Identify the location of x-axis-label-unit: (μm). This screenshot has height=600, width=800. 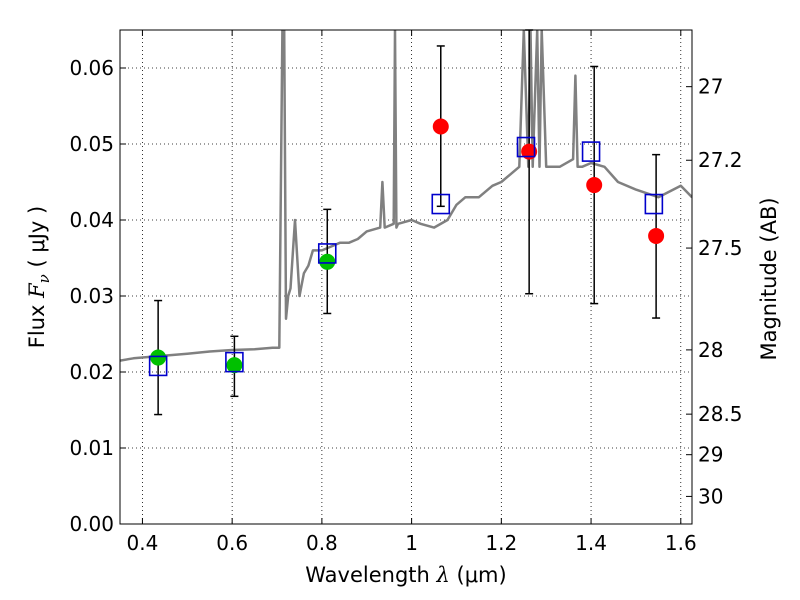
(478, 575).